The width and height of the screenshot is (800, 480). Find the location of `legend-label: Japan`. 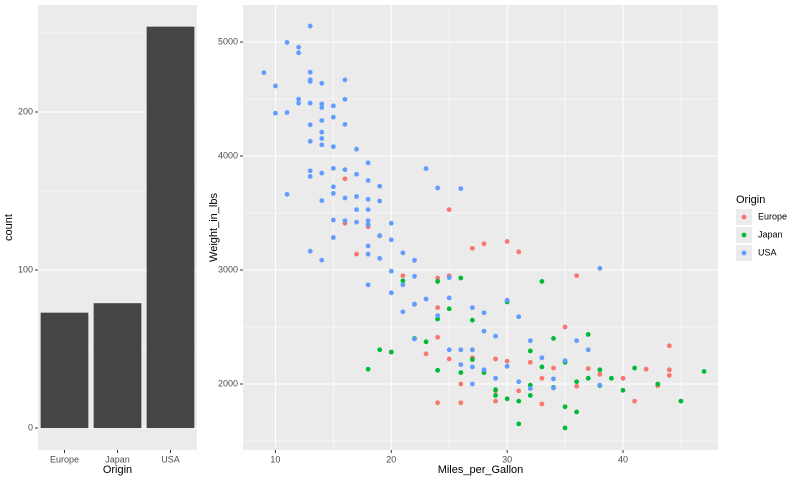

legend-label: Japan is located at coordinates (770, 234).